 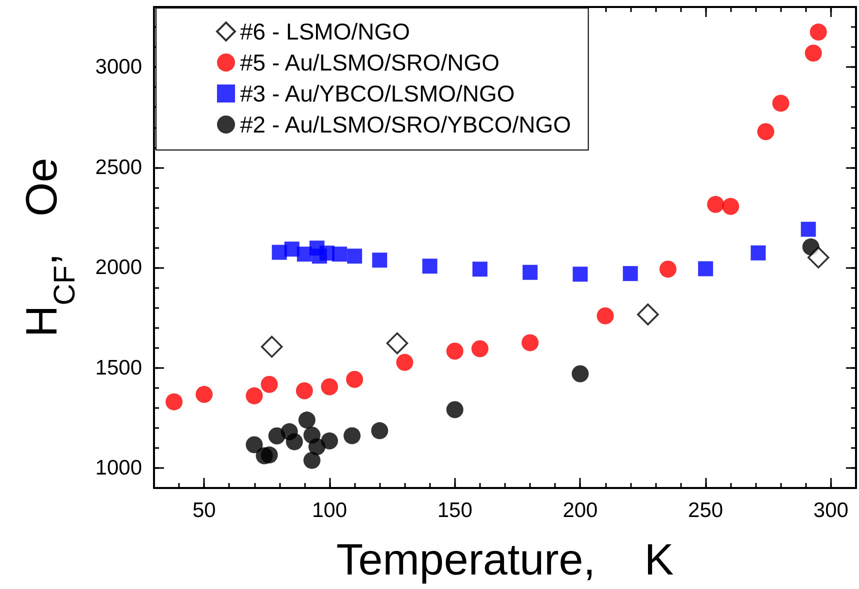 What do you see at coordinates (706, 510) in the screenshot?
I see `x-tick-label: 250` at bounding box center [706, 510].